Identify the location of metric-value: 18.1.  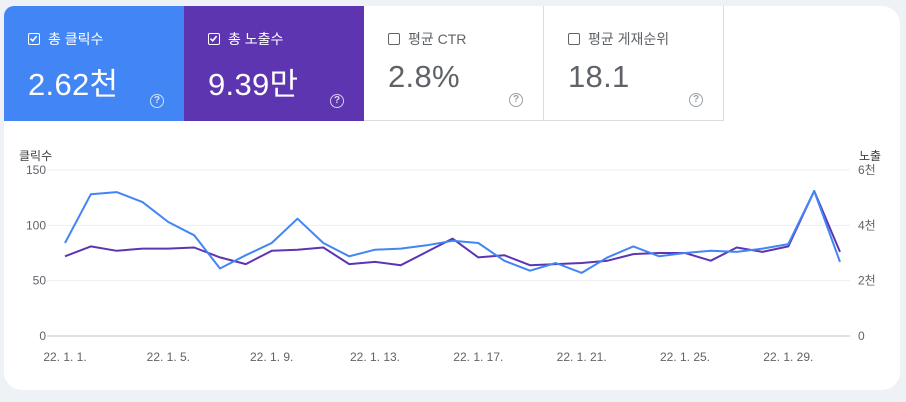
(599, 76).